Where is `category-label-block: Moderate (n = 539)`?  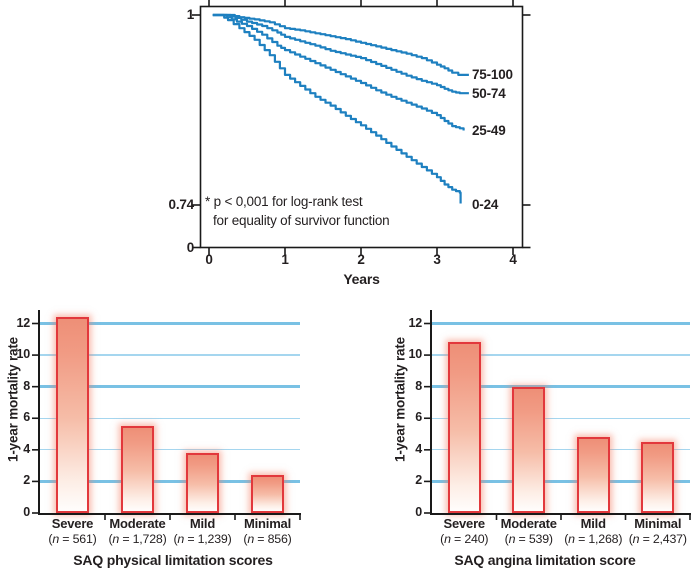 category-label-block: Moderate (n = 539) is located at coordinates (529, 531).